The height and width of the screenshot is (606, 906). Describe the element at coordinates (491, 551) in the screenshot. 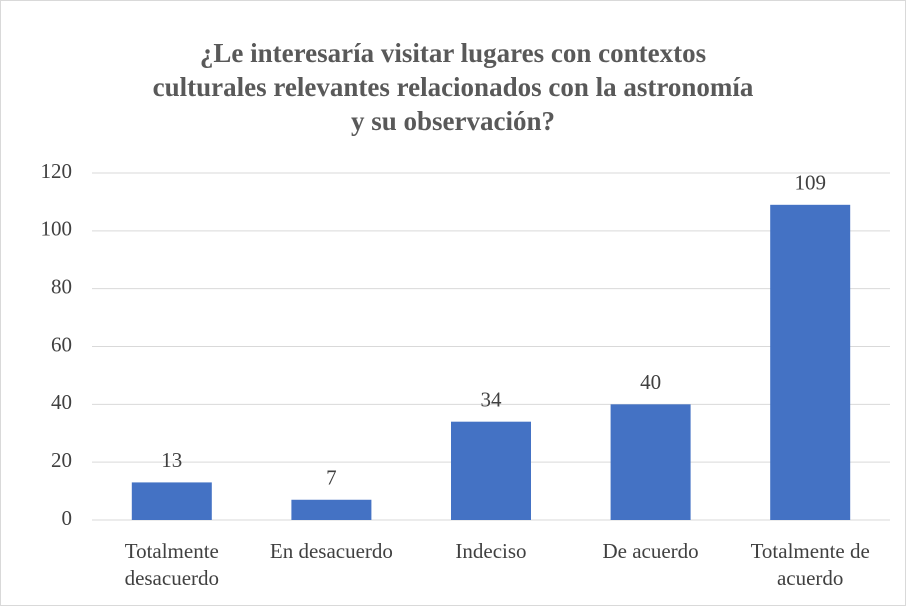

I see `x-tick-label: Indeciso` at that location.